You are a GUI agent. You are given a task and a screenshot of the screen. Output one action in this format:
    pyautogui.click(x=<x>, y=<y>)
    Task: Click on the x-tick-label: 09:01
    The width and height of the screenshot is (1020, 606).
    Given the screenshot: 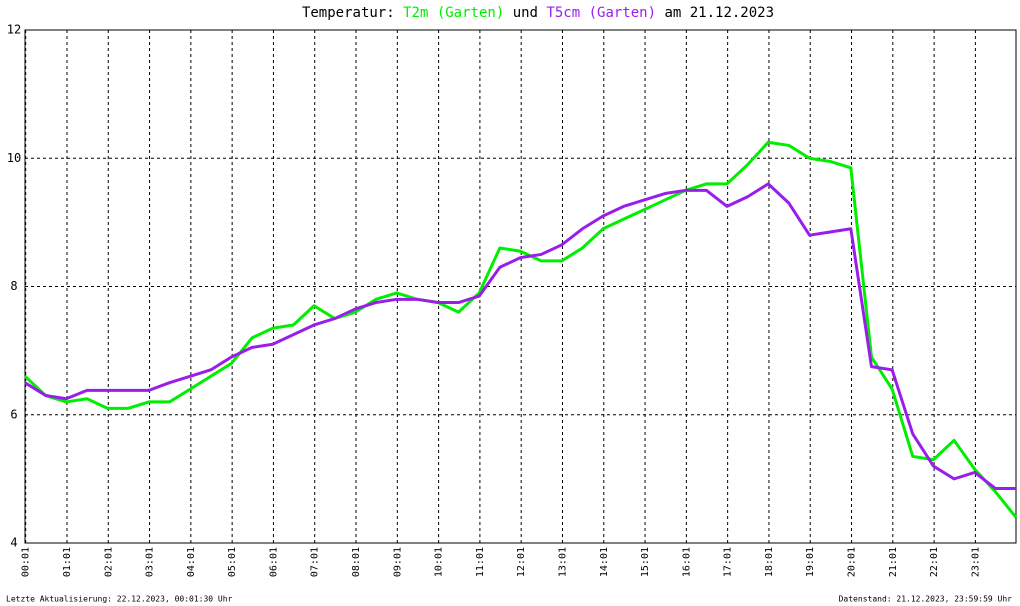 What is the action you would take?
    pyautogui.click(x=397, y=562)
    